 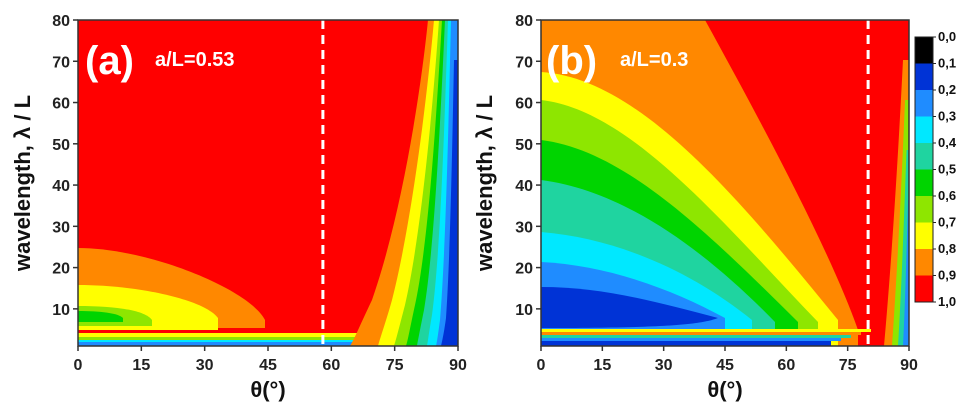 I want to click on x-axis-title-a: θ(°), so click(x=267, y=389).